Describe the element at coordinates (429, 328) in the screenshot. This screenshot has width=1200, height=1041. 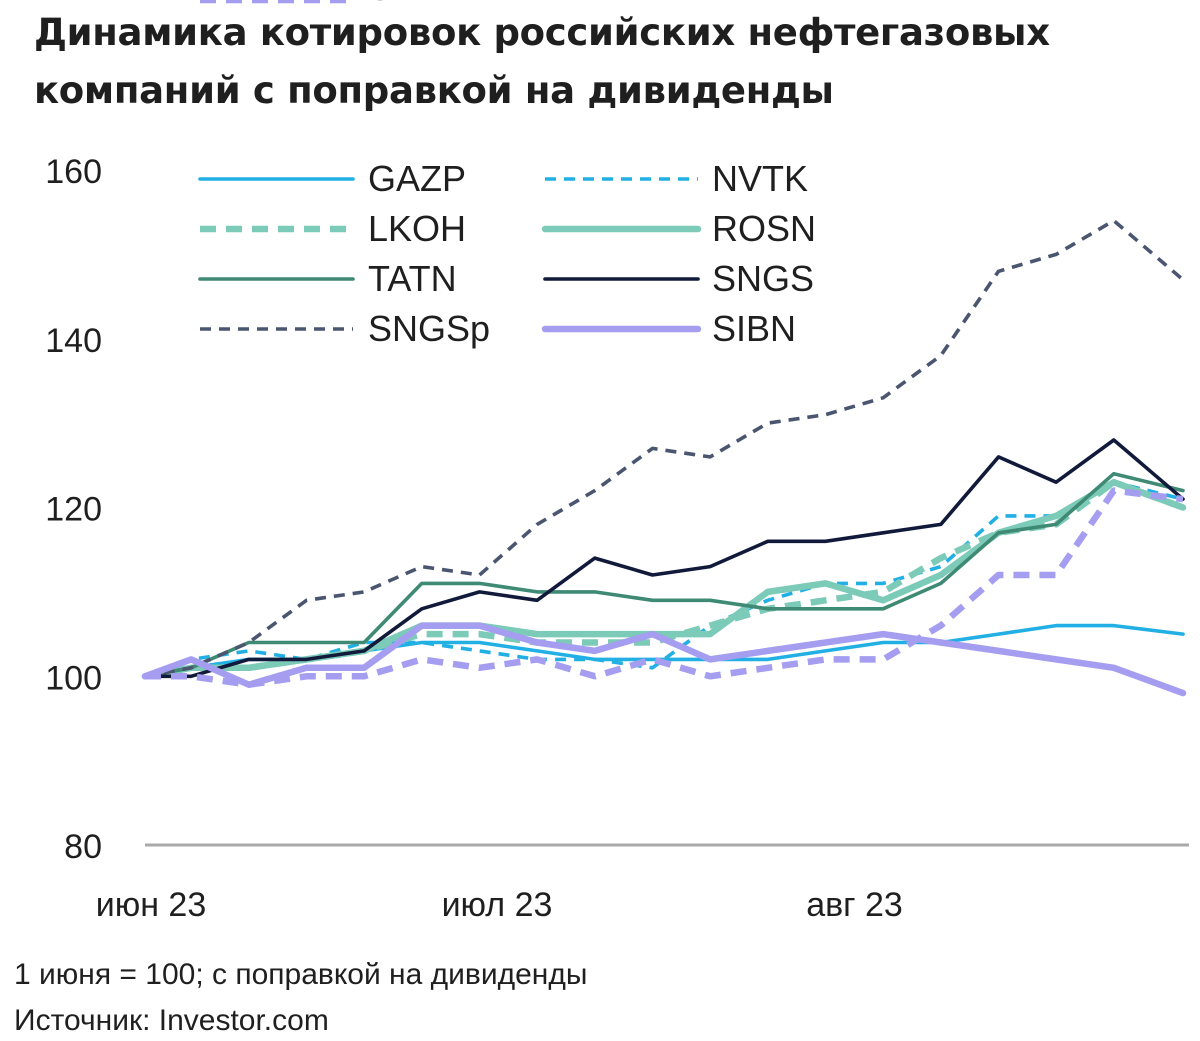
I see `legend-label: SNGSp` at that location.